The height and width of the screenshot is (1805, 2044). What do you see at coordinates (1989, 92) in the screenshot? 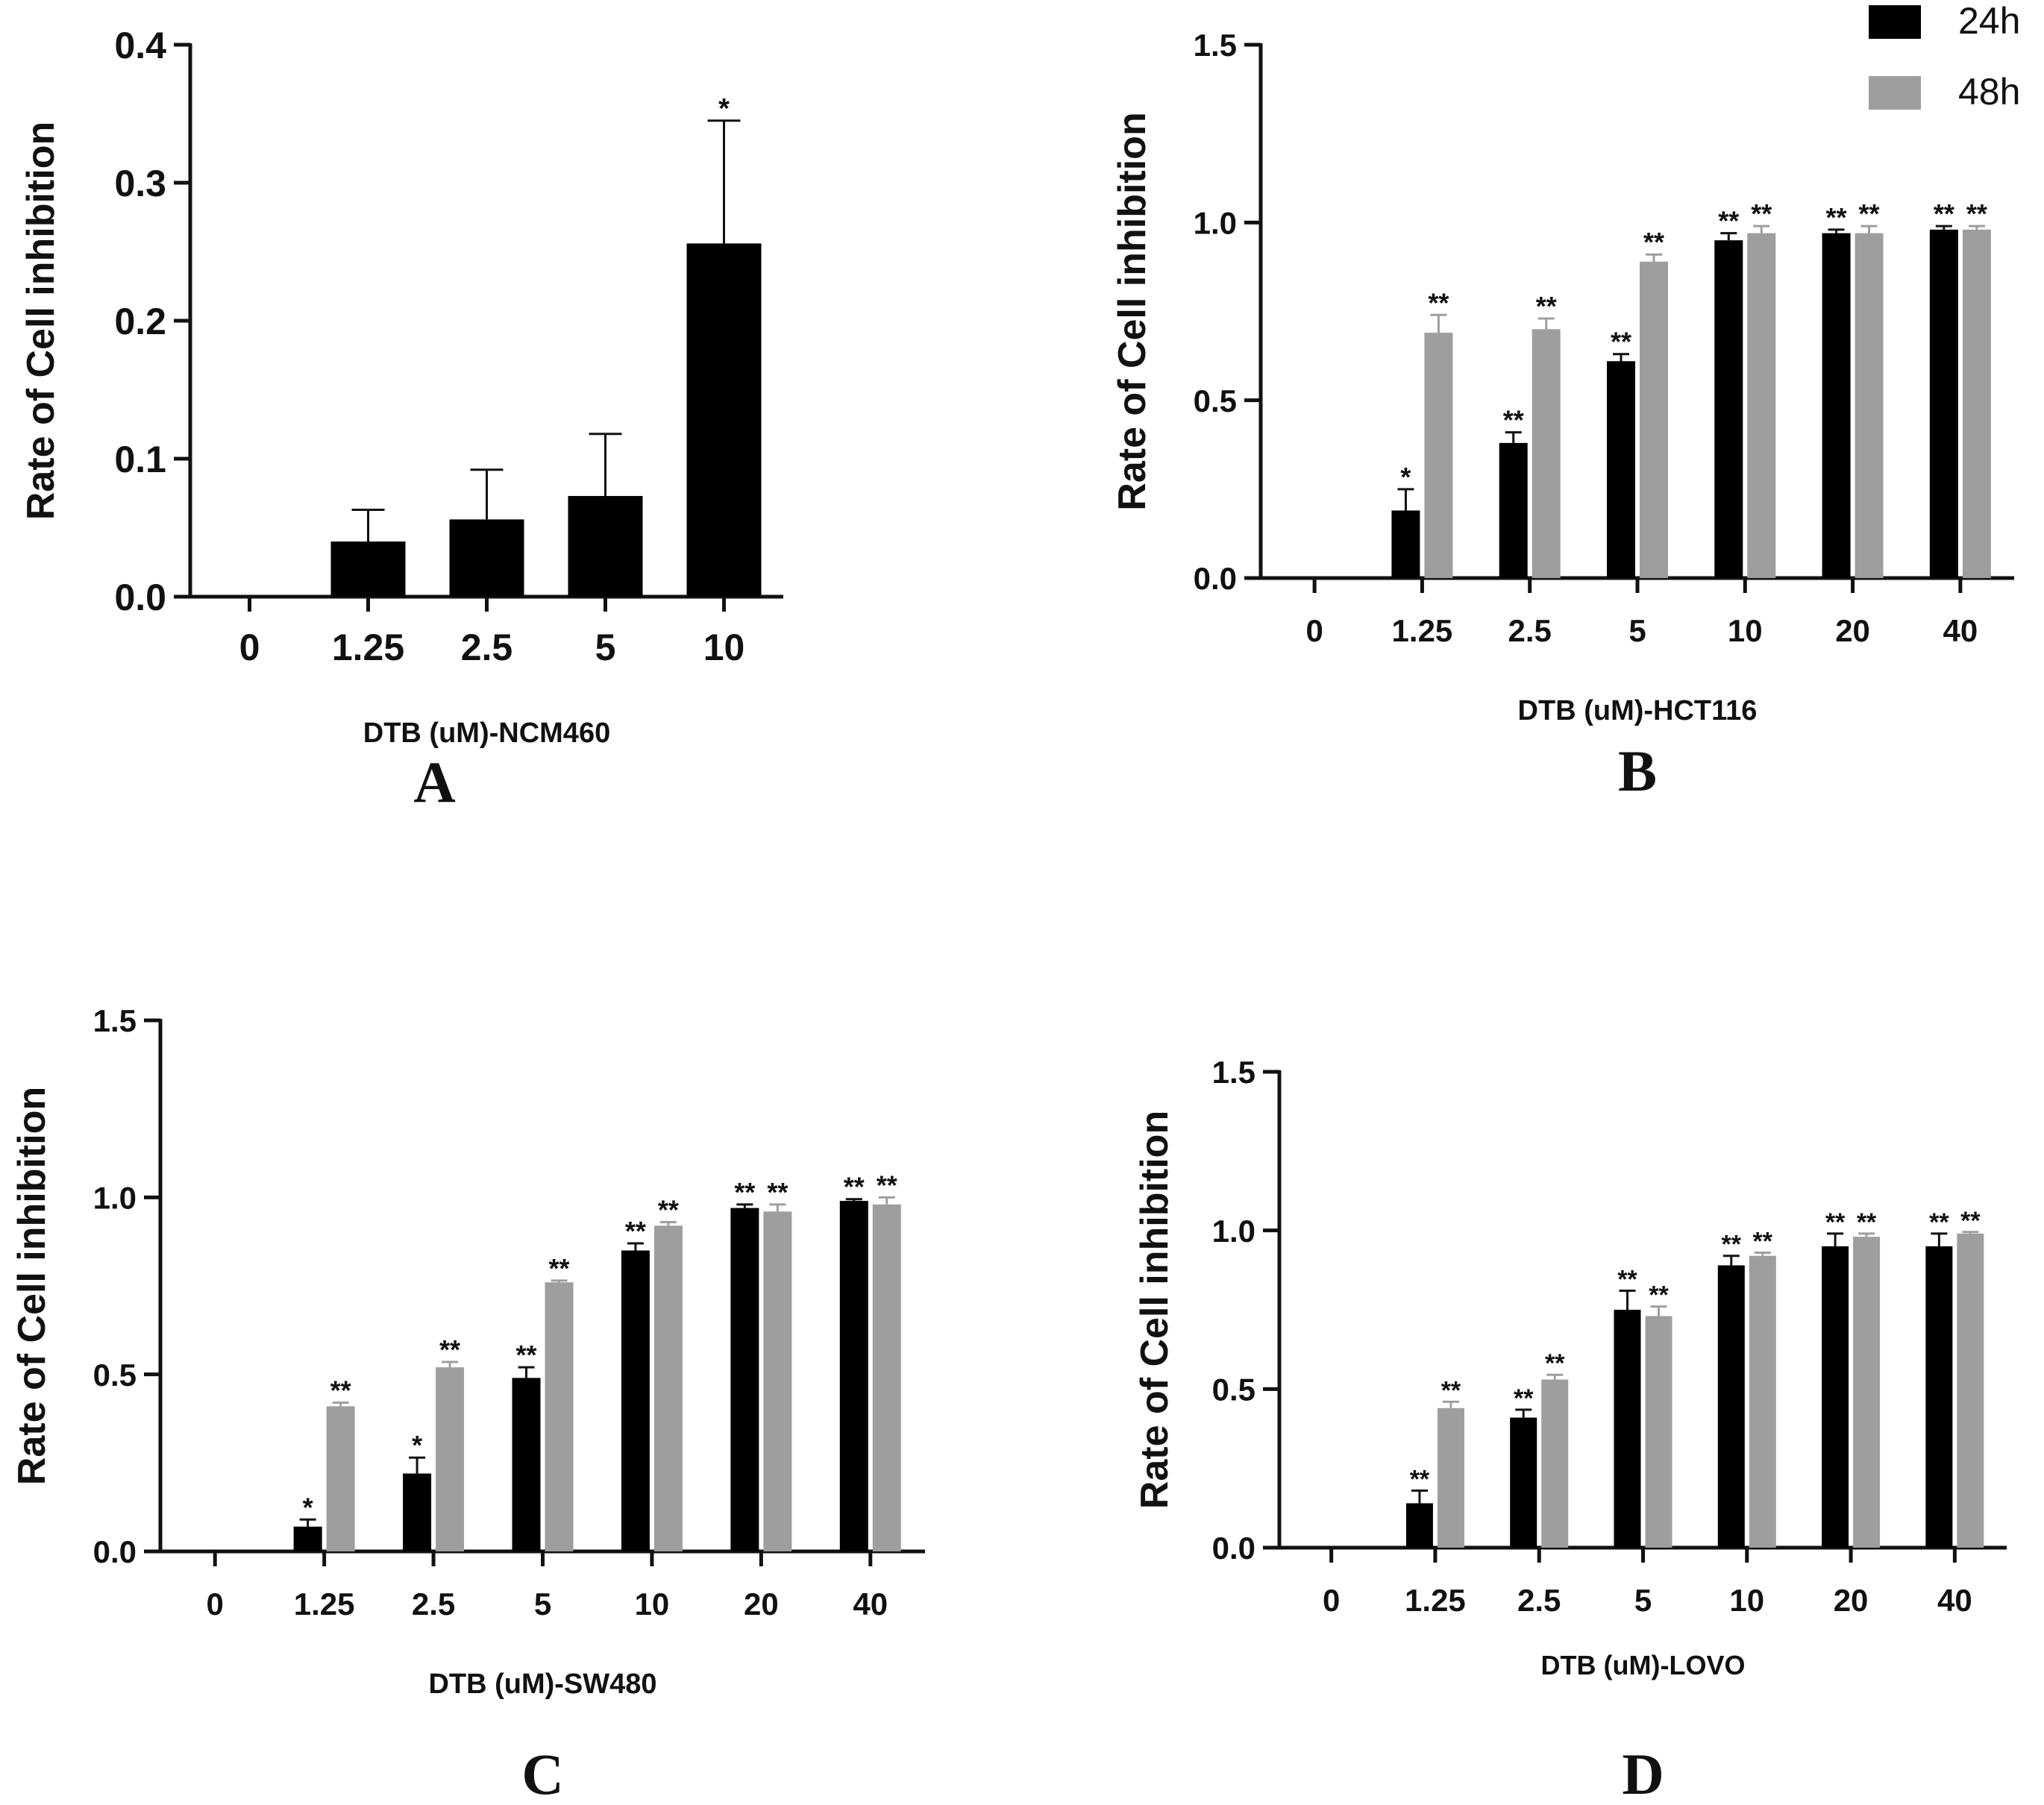
I see `legend-label: 48h` at bounding box center [1989, 92].